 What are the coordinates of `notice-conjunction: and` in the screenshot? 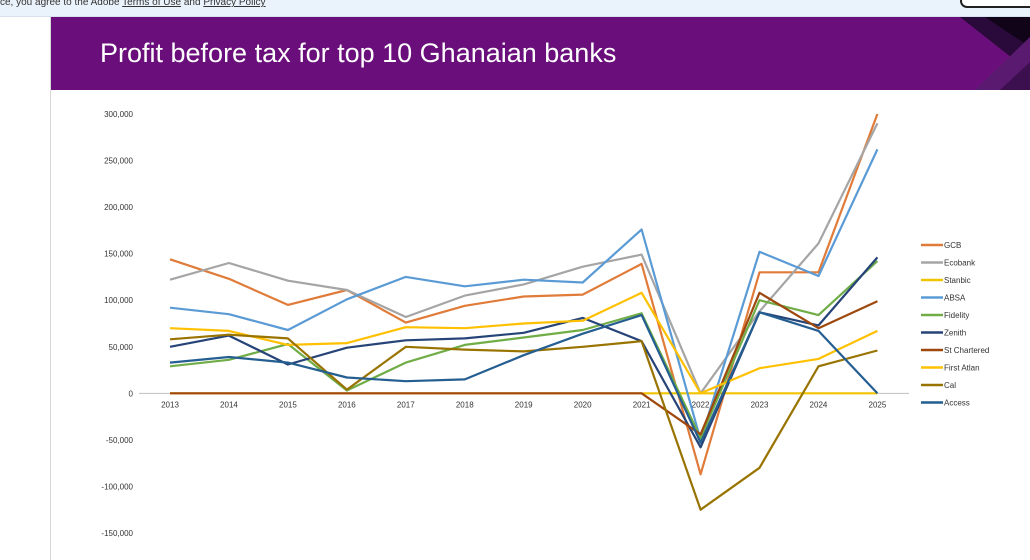 It's located at (192, 4).